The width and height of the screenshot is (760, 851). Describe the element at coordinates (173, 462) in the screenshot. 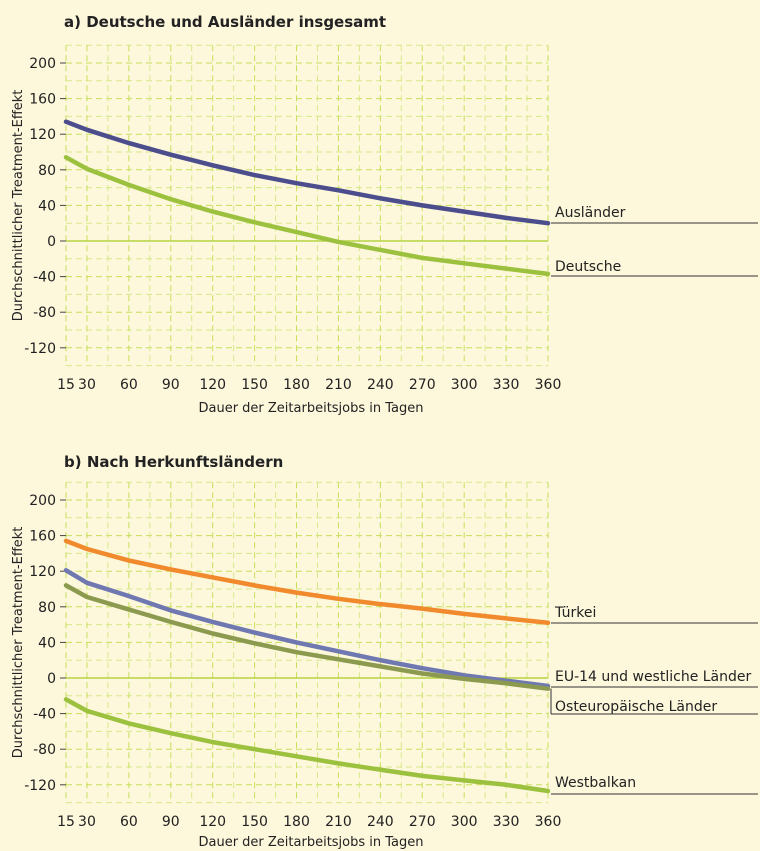

I see `panel-title: b) Nach Herkunftsländern` at that location.